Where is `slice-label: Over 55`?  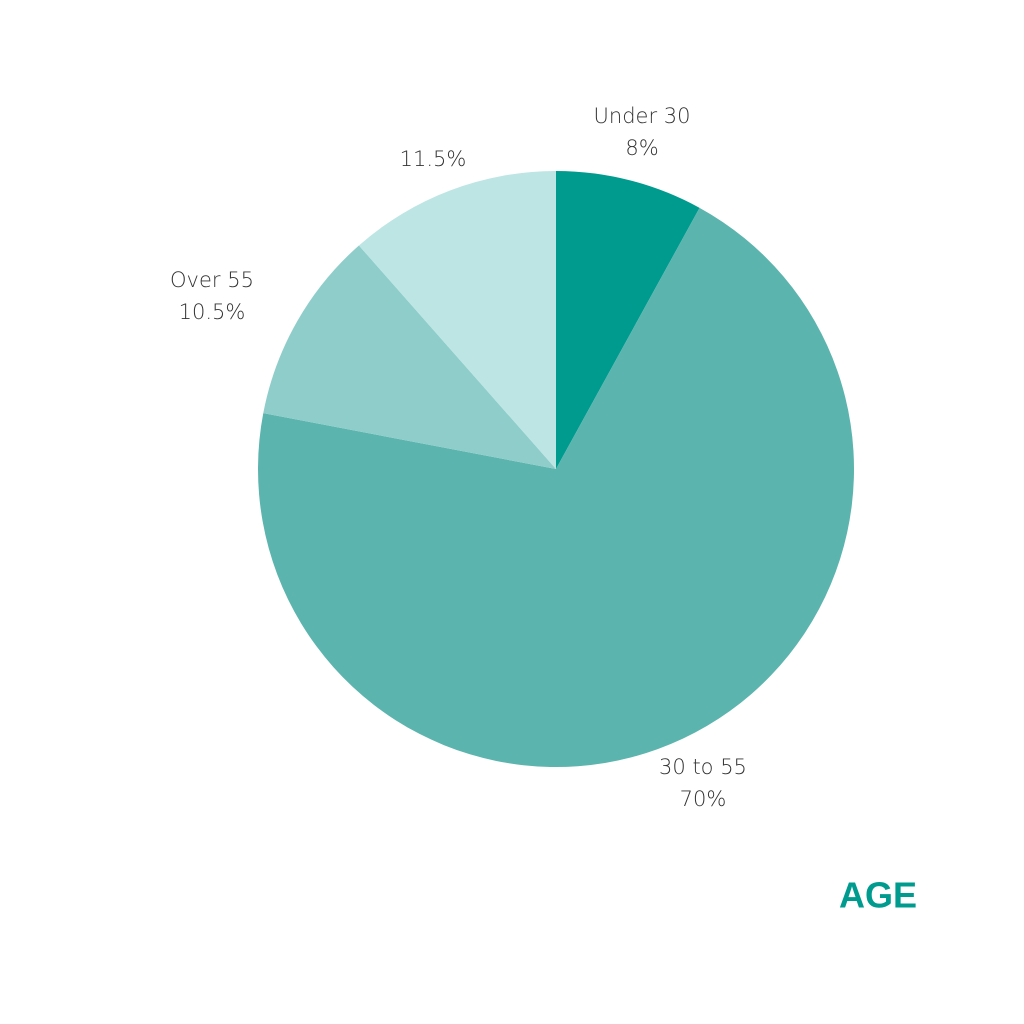
slice-label: Over 55 is located at coordinates (212, 280).